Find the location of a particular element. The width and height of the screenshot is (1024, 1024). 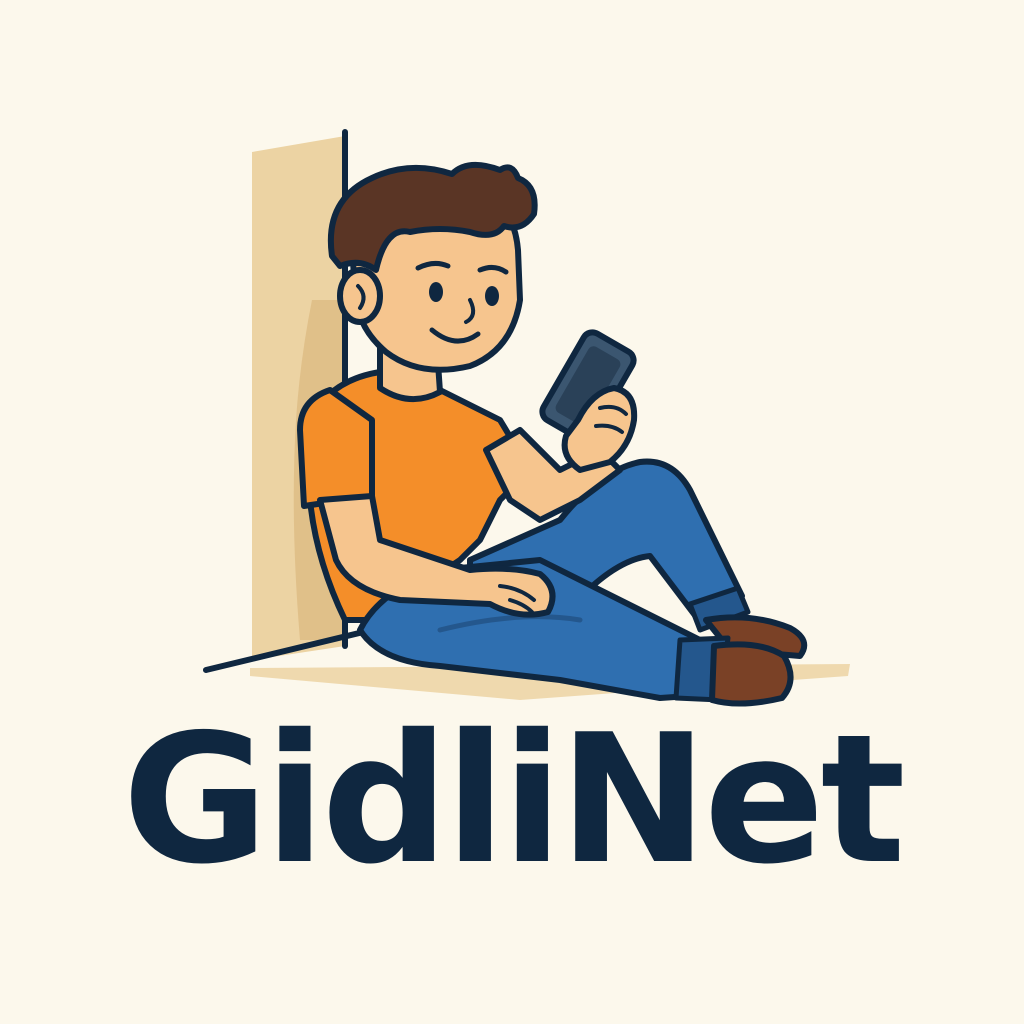

phone-screen is located at coordinates (588, 386).